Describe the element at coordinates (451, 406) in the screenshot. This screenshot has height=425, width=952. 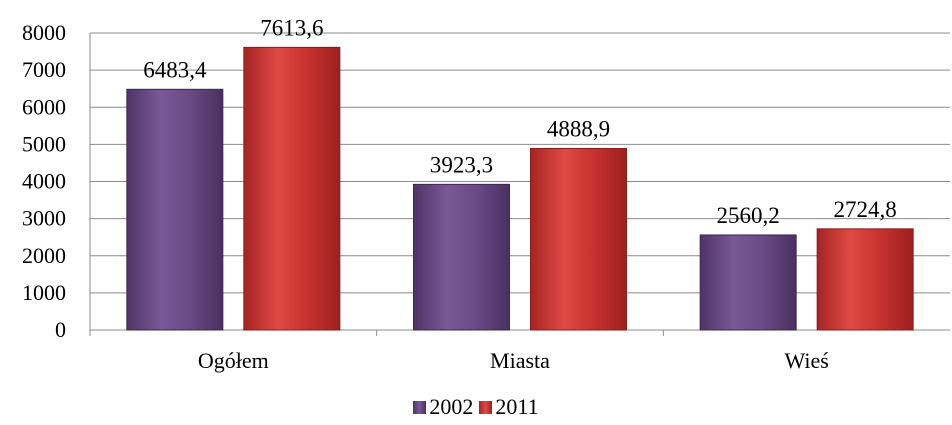
I see `legend-label-2002: 2002` at that location.